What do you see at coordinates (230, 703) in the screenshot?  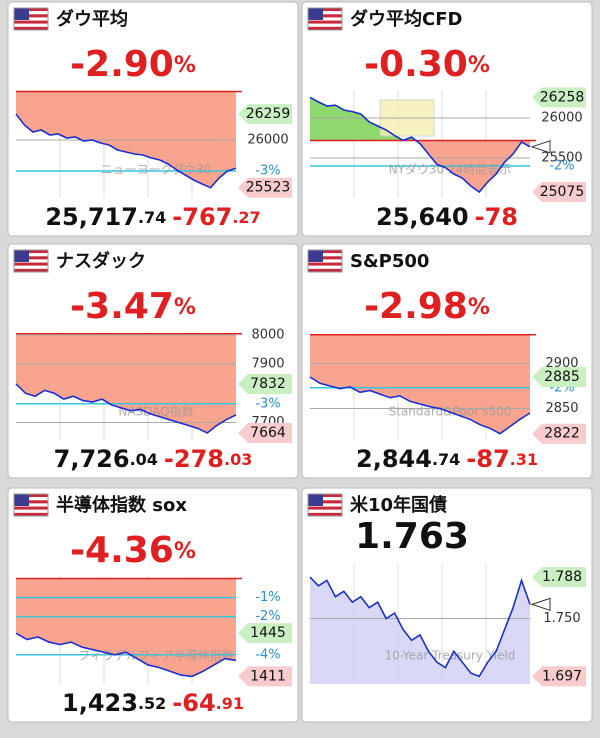 I see `change-decimal: .91` at bounding box center [230, 703].